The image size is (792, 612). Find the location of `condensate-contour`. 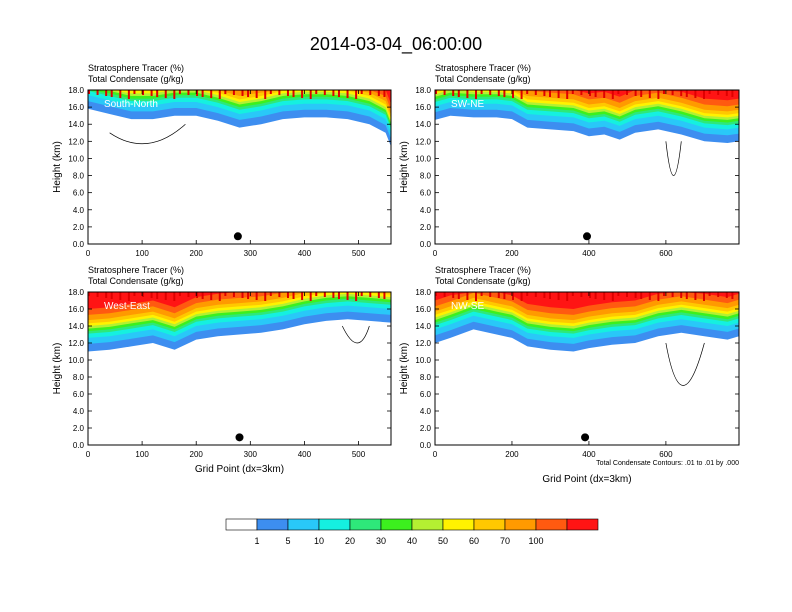

condensate-contour is located at coordinates (685, 364).